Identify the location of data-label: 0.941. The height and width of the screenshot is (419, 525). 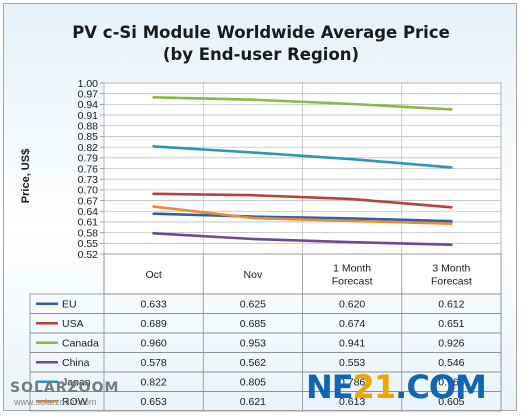
(352, 344).